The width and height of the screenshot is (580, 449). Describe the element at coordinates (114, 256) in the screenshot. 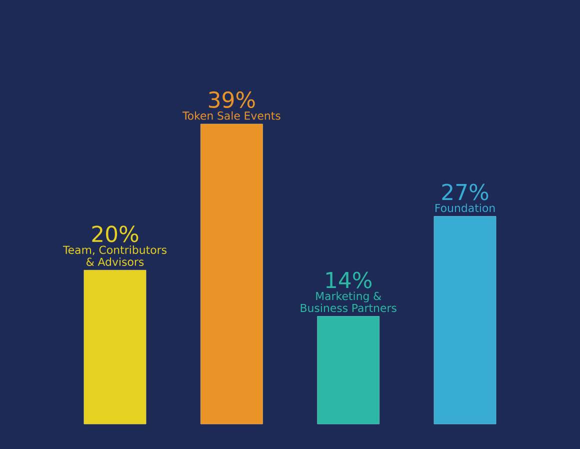

I see `x-tick-label: Team, Contributors & Advisors` at that location.